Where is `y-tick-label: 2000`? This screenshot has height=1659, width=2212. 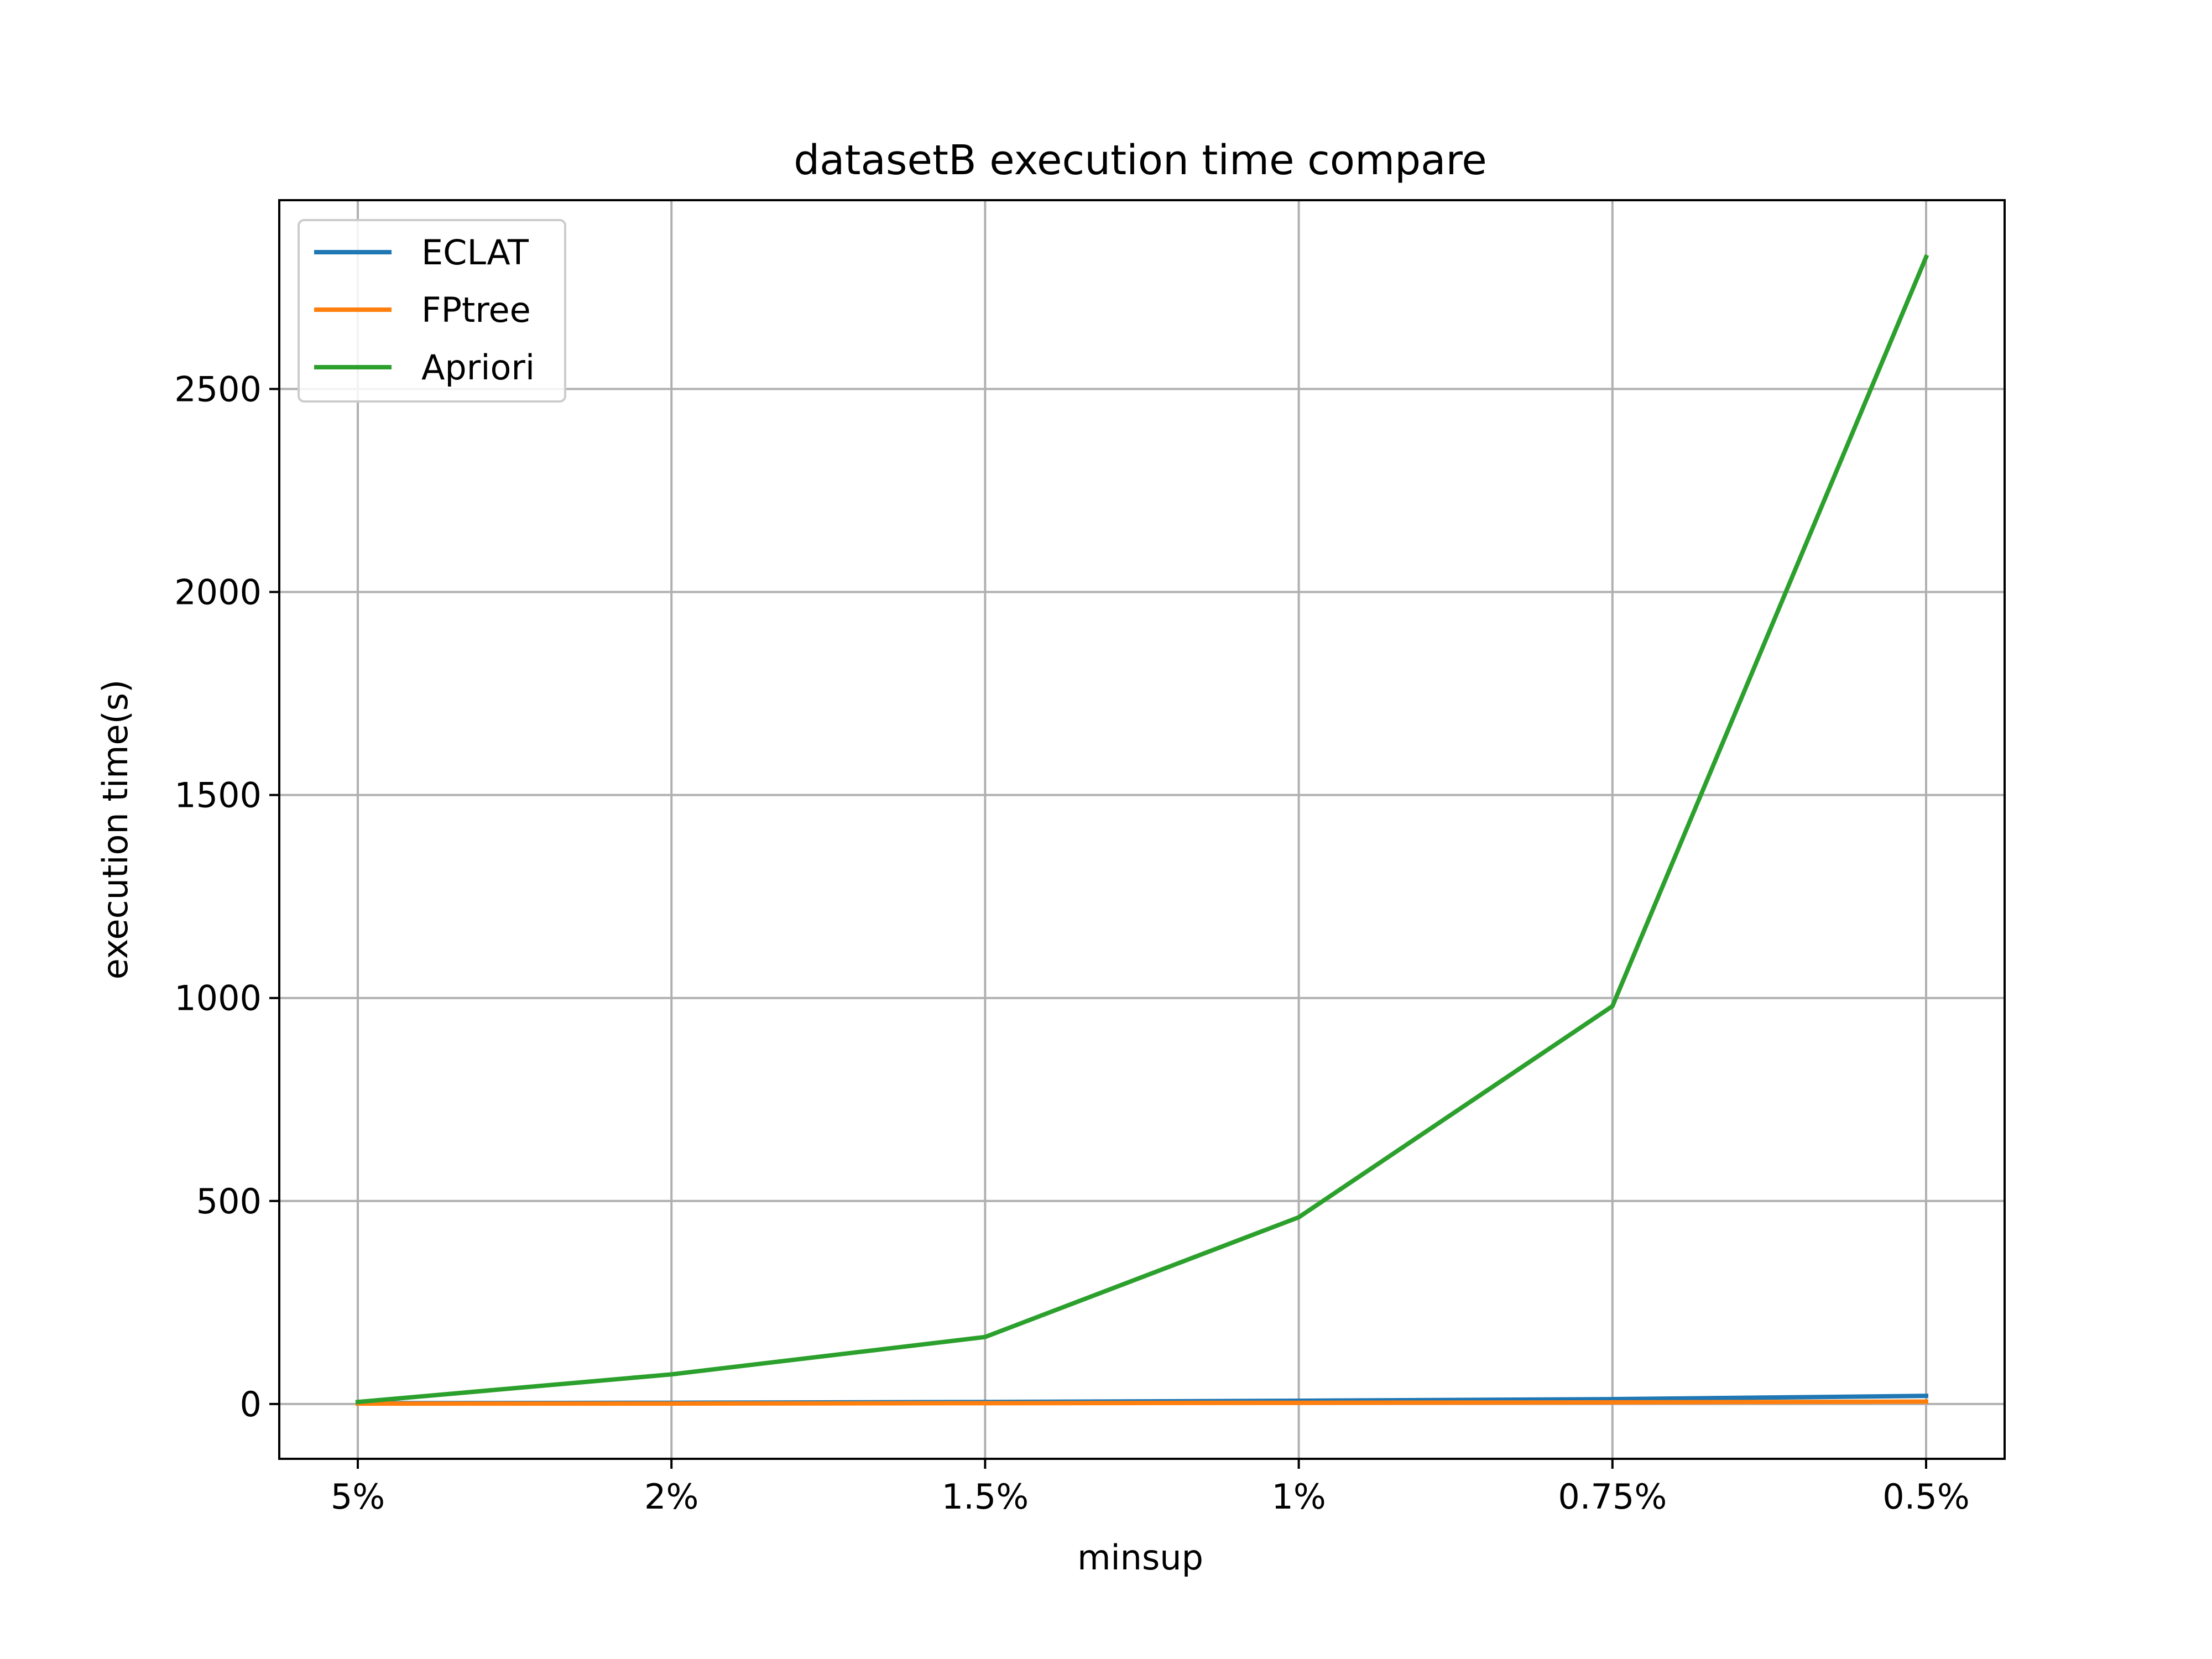 y-tick-label: 2000 is located at coordinates (218, 592).